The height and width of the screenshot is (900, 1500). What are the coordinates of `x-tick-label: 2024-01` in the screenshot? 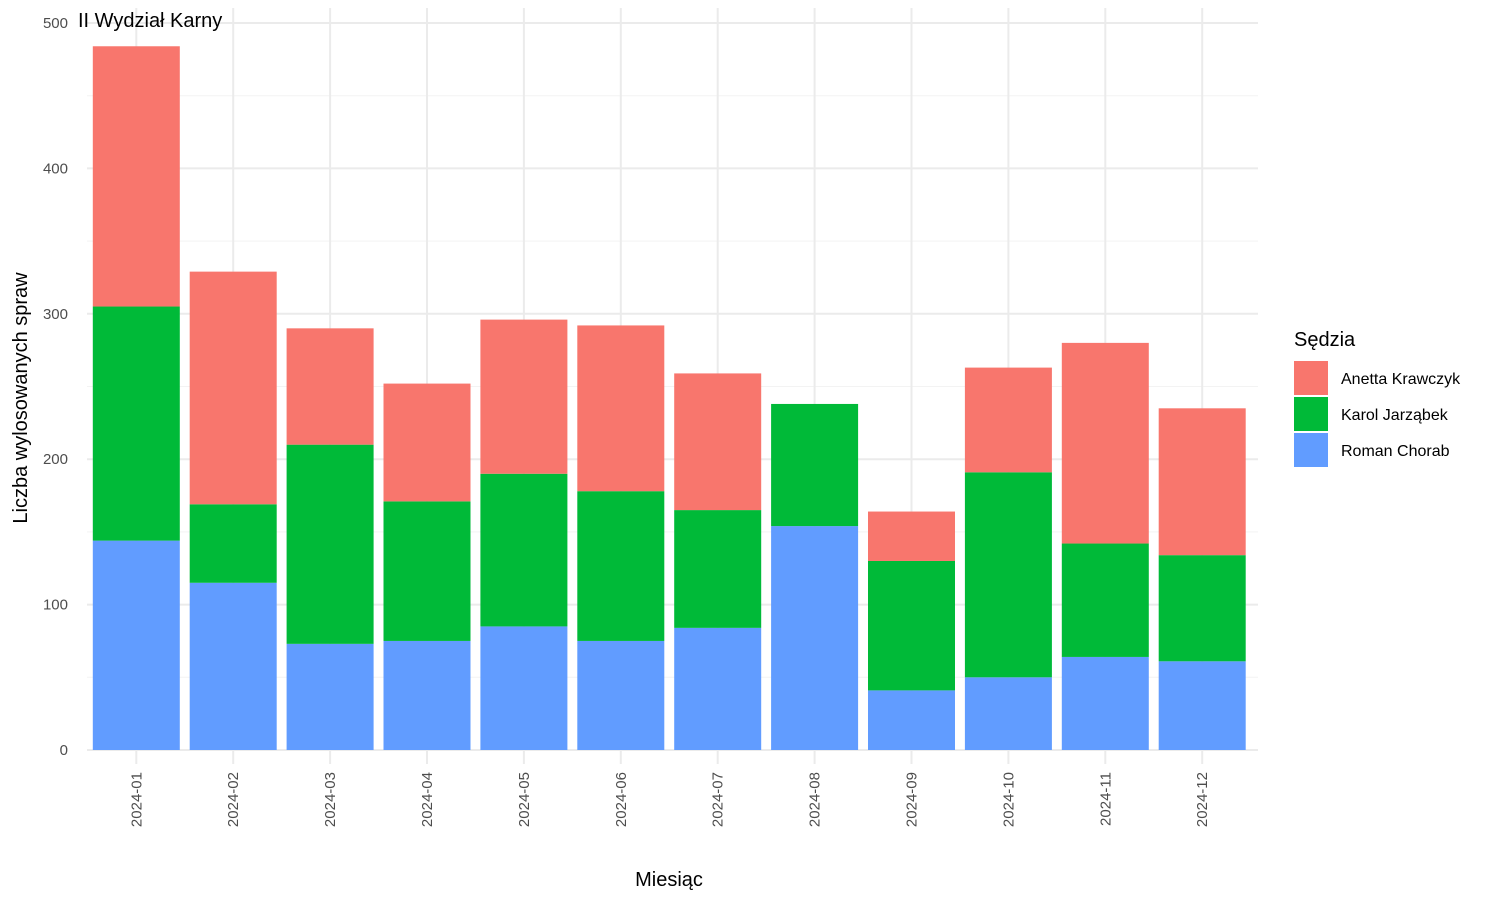 It's located at (136, 799).